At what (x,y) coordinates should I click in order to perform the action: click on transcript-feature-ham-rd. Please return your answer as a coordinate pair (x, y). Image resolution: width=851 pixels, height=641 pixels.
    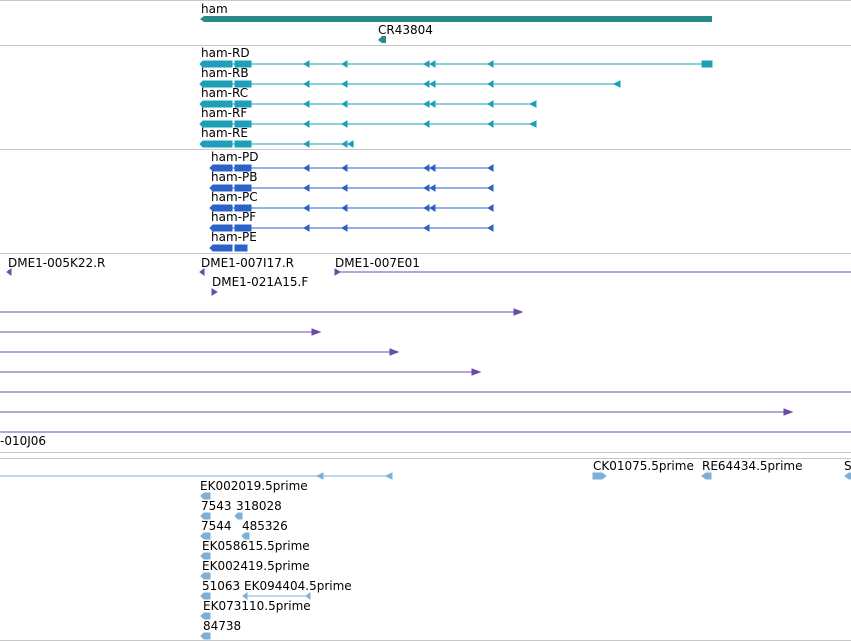
    Looking at the image, I should click on (456, 64).